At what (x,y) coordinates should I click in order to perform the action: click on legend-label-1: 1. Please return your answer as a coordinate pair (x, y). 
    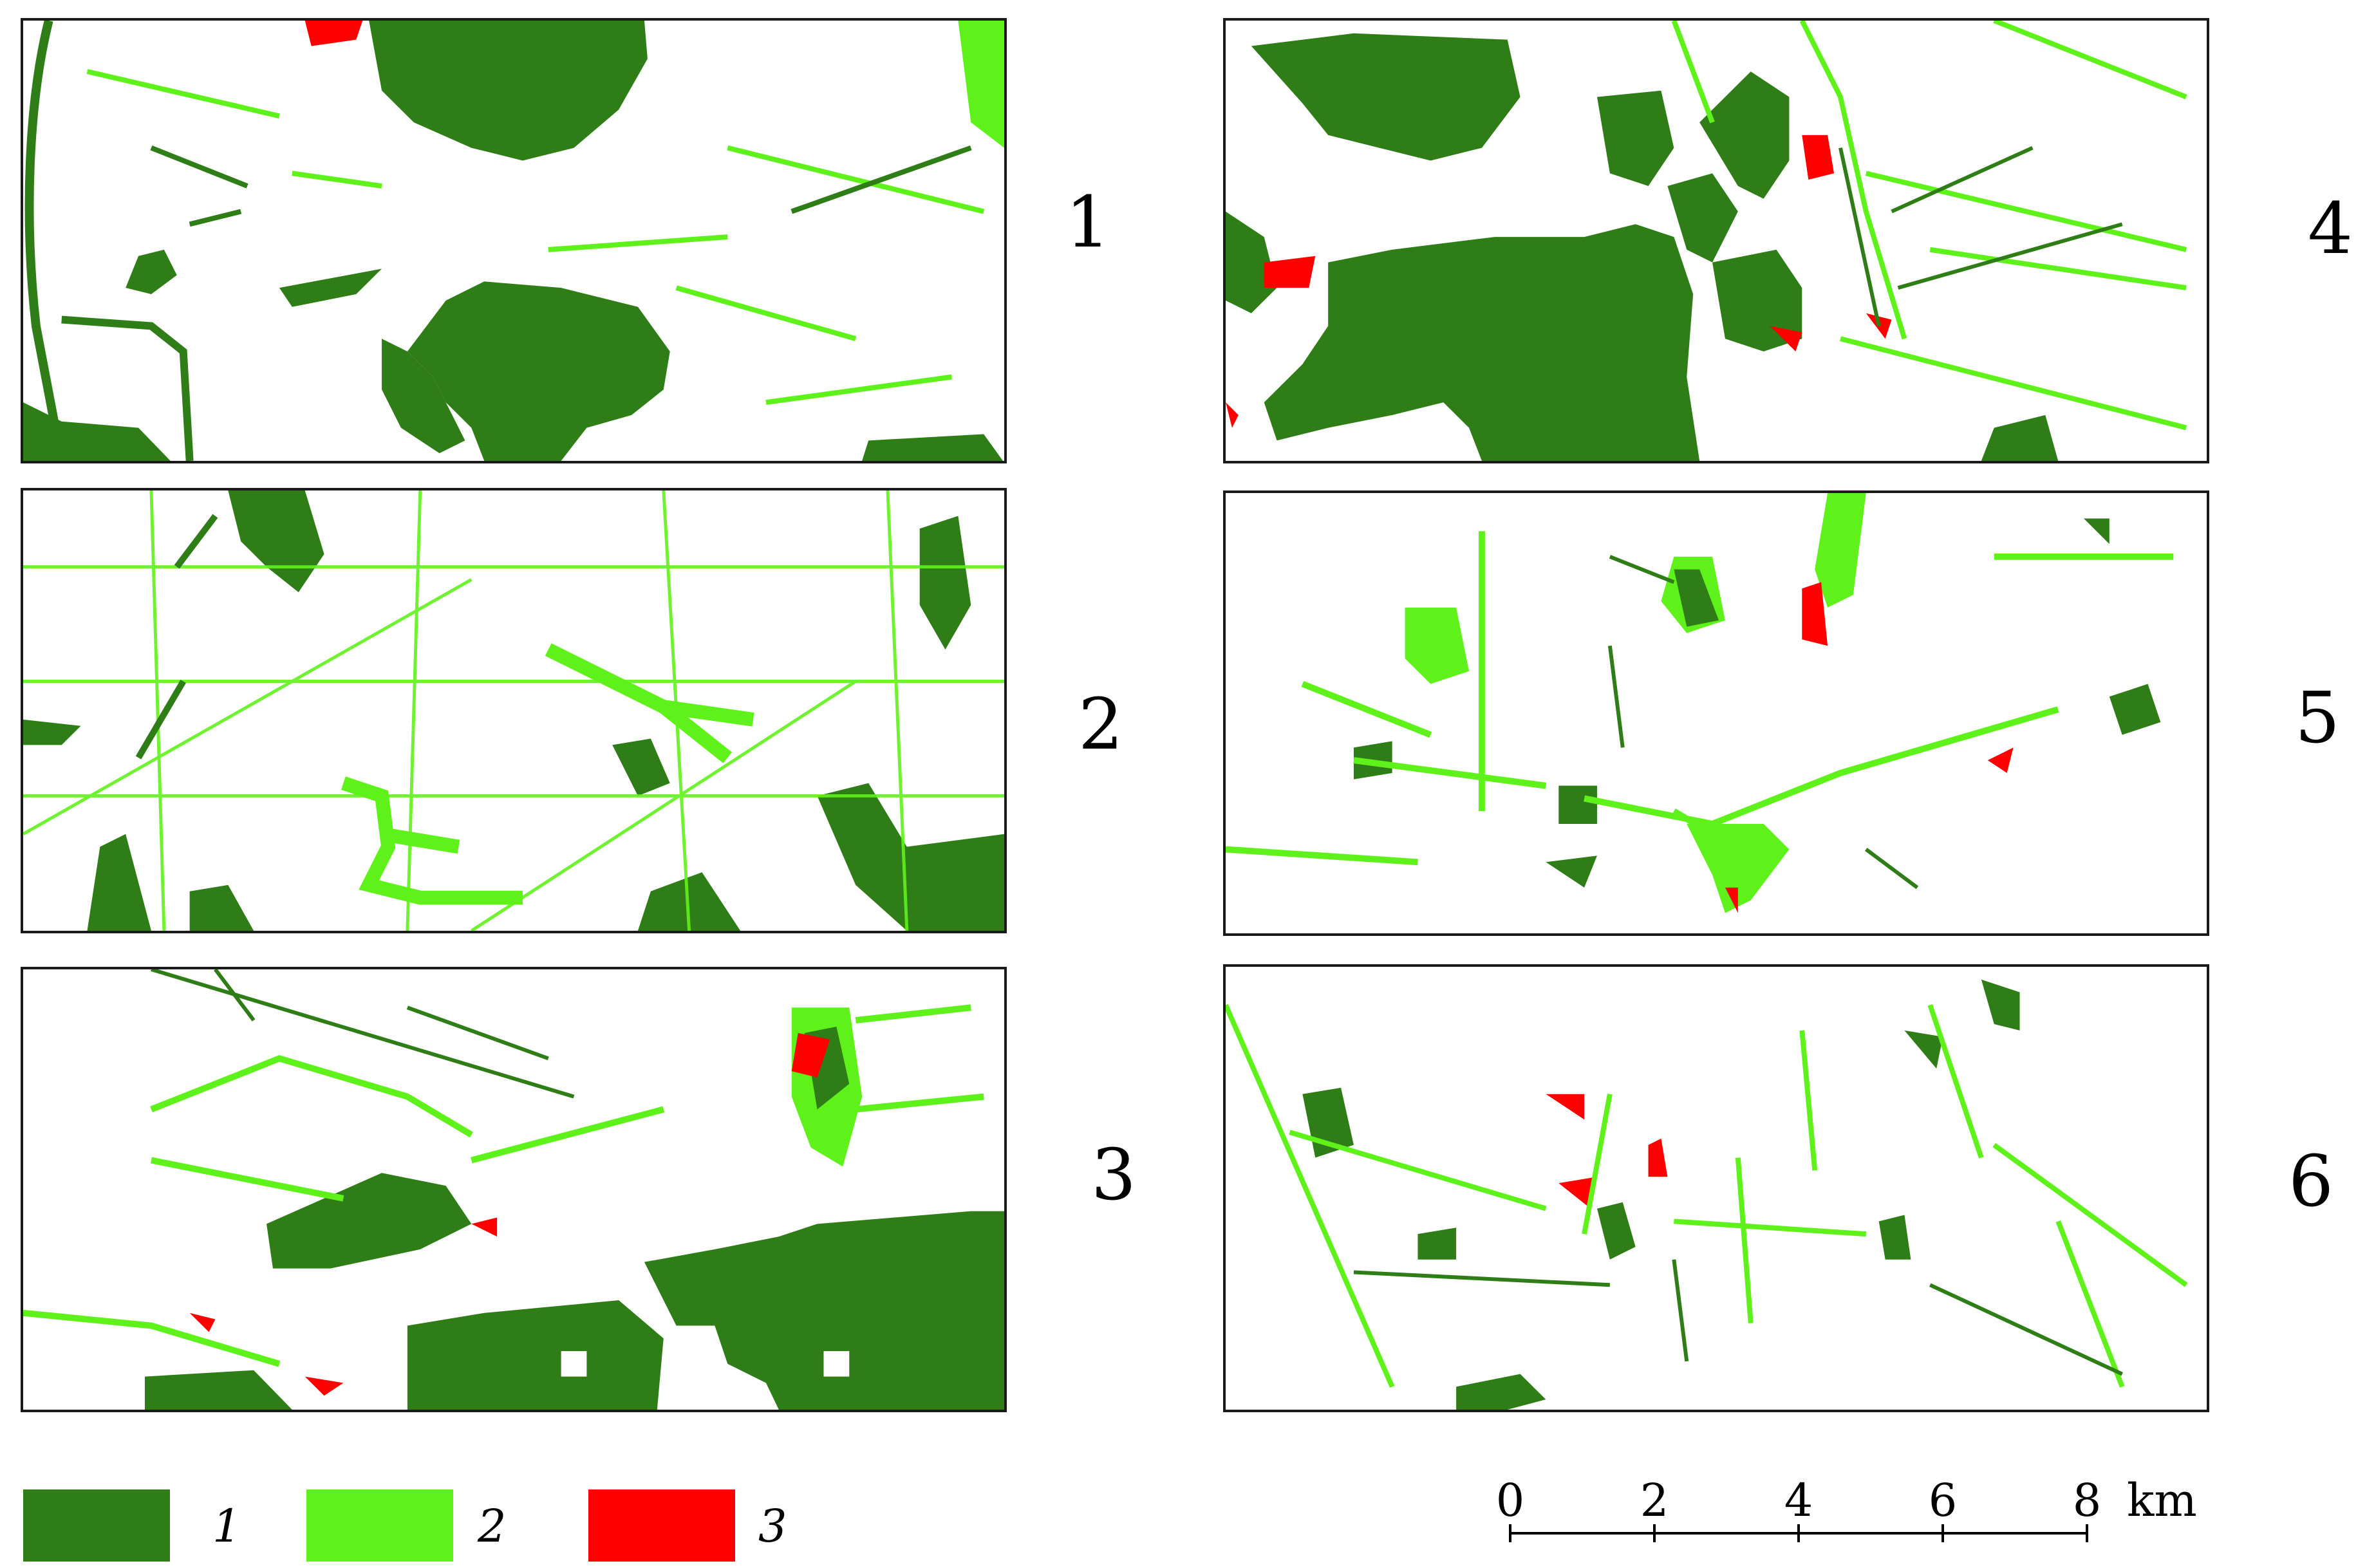
    Looking at the image, I should click on (226, 1526).